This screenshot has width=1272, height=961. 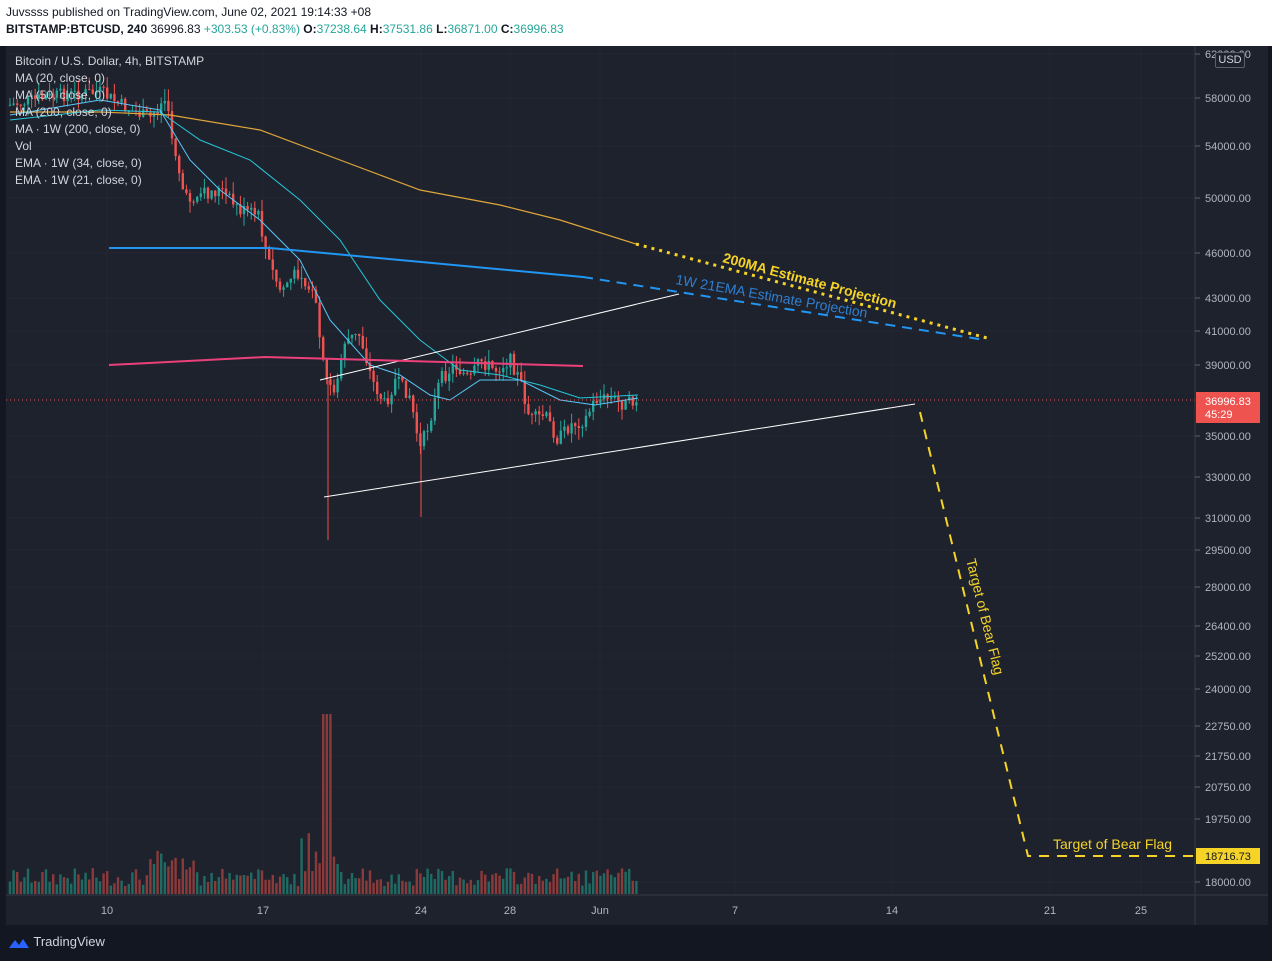 I want to click on legend-vol: Vol, so click(x=23, y=146).